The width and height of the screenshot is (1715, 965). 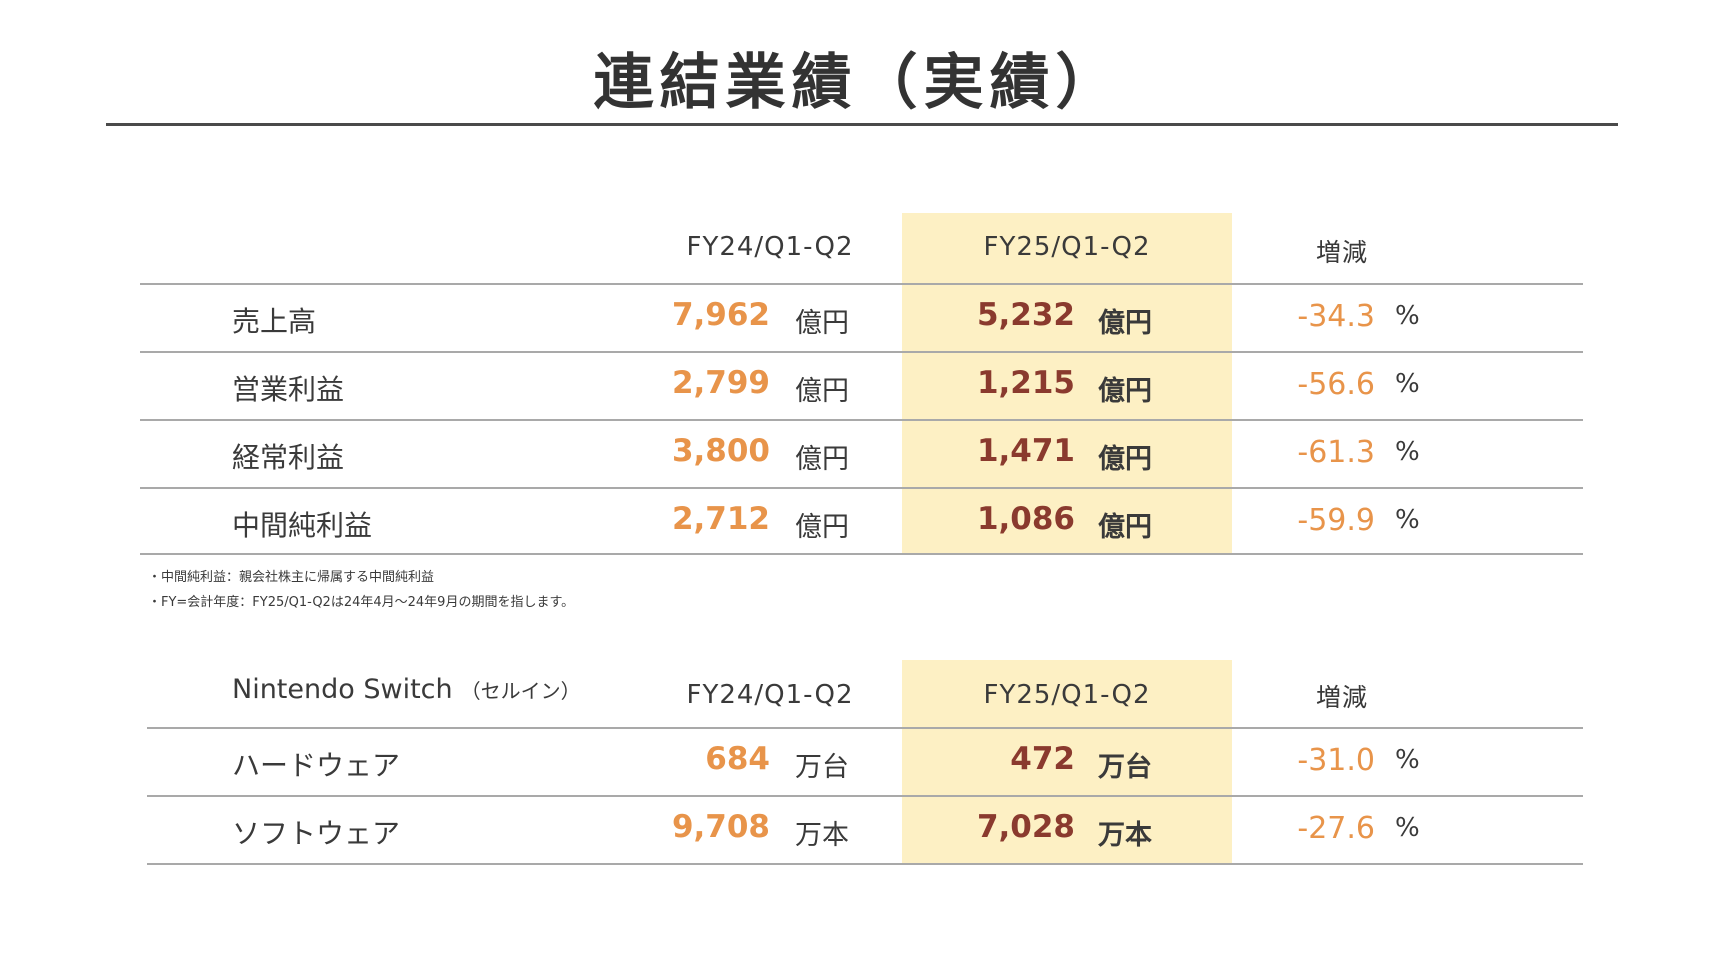 What do you see at coordinates (857, 319) in the screenshot?
I see `table-row: 売上高 7,962 億円 5,232 億円 -34.3 %` at bounding box center [857, 319].